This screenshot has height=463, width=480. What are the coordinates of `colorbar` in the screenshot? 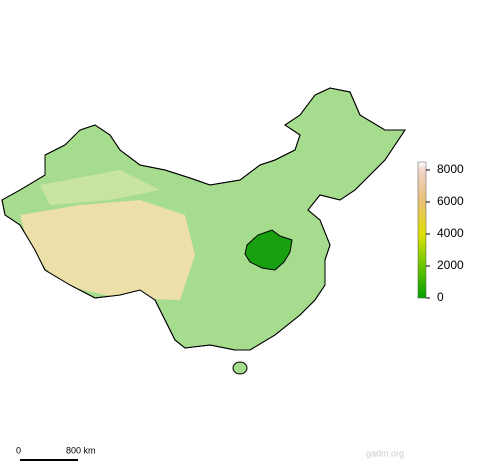 It's located at (422, 230).